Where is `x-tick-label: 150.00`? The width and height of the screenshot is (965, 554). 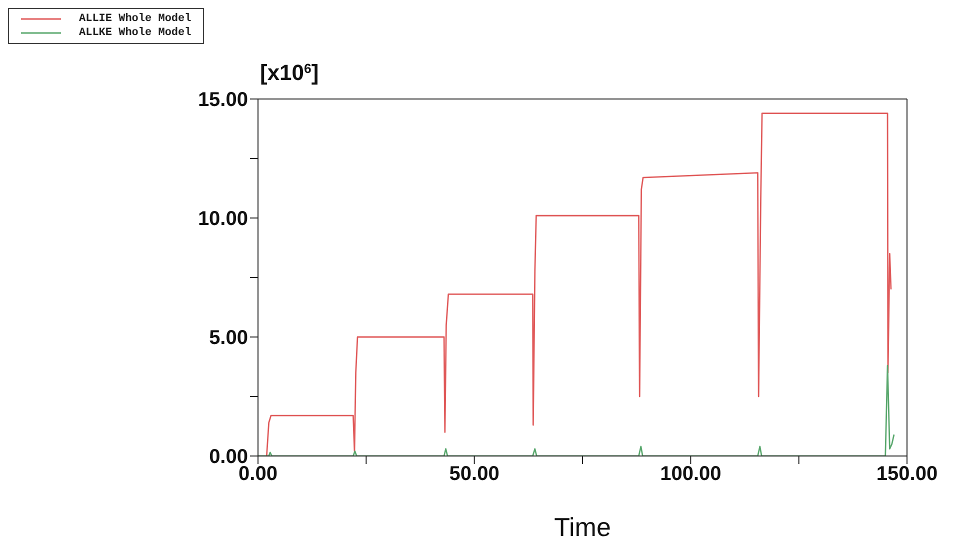 x-tick-label: 150.00 is located at coordinates (907, 474).